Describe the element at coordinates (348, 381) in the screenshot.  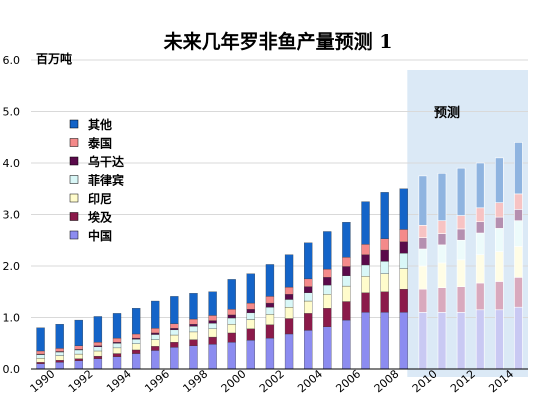
I see `x-tick-label: 2006` at that location.